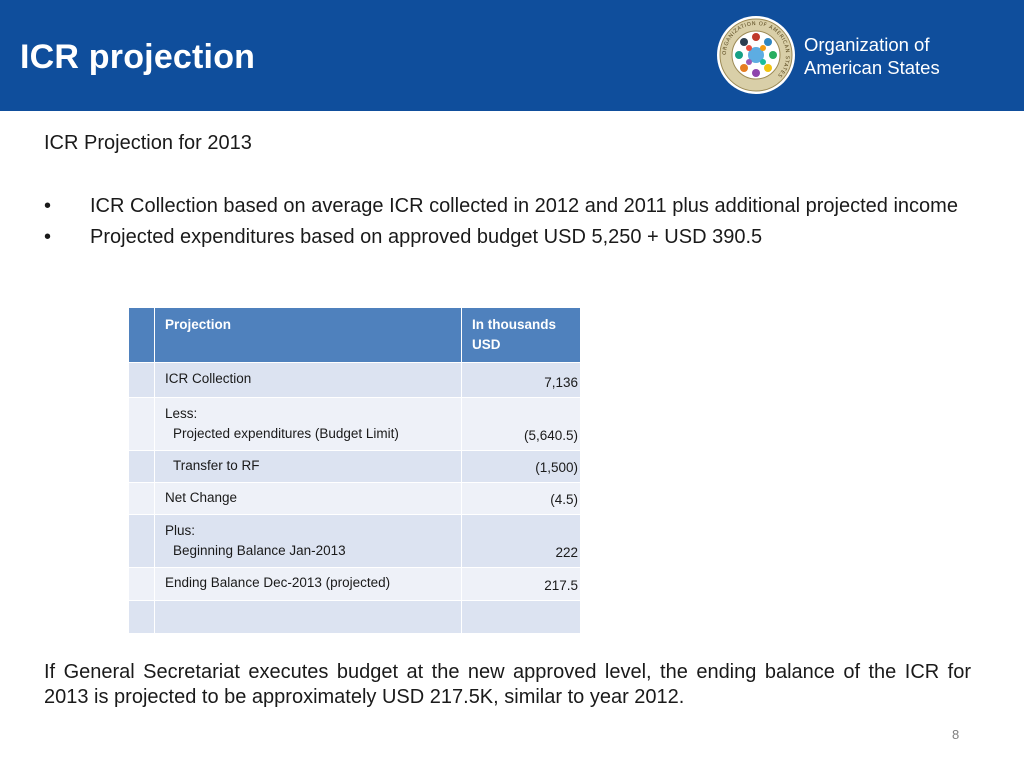 The image size is (1024, 768). Describe the element at coordinates (521, 584) in the screenshot. I see `row-value: 217.5` at that location.